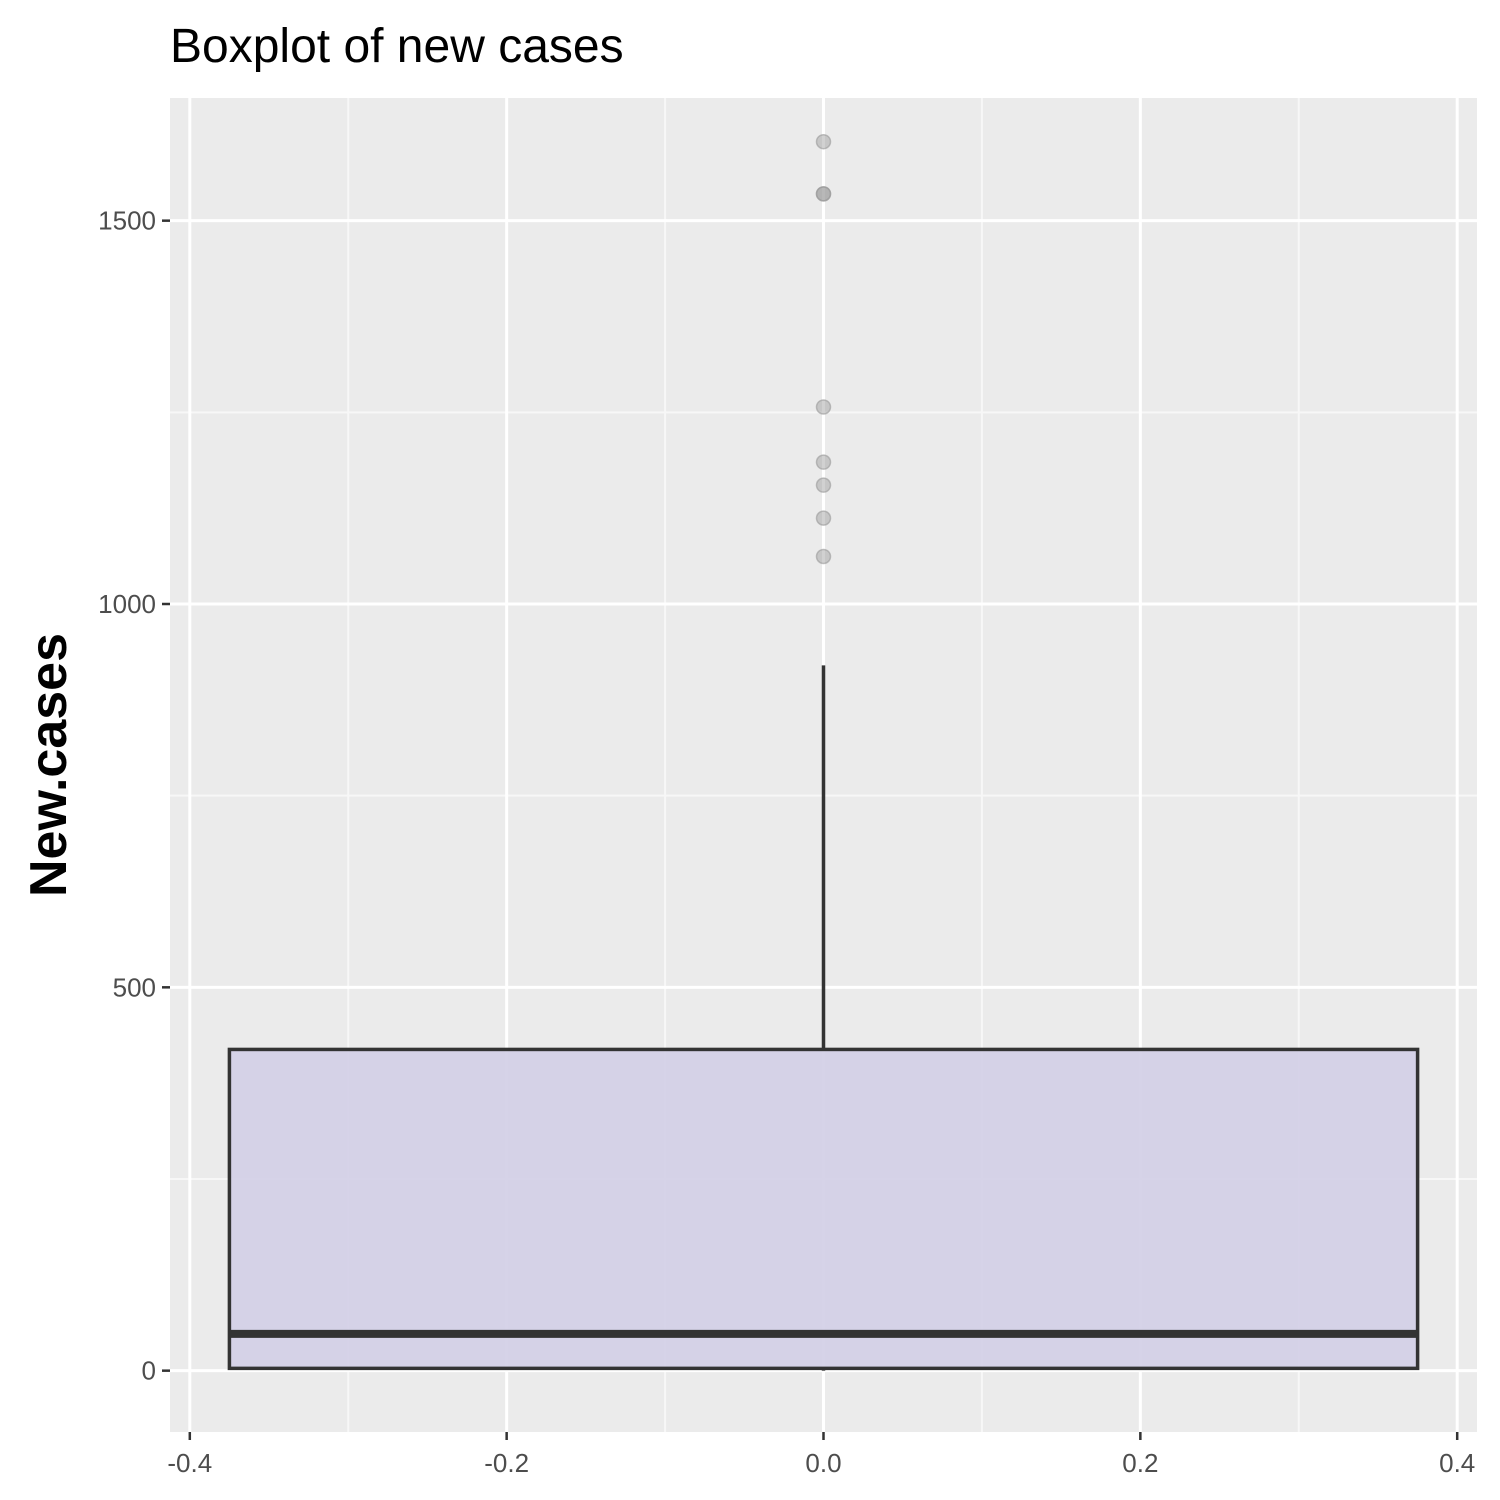  Describe the element at coordinates (149, 1371) in the screenshot. I see `y-tick-label: 0` at that location.